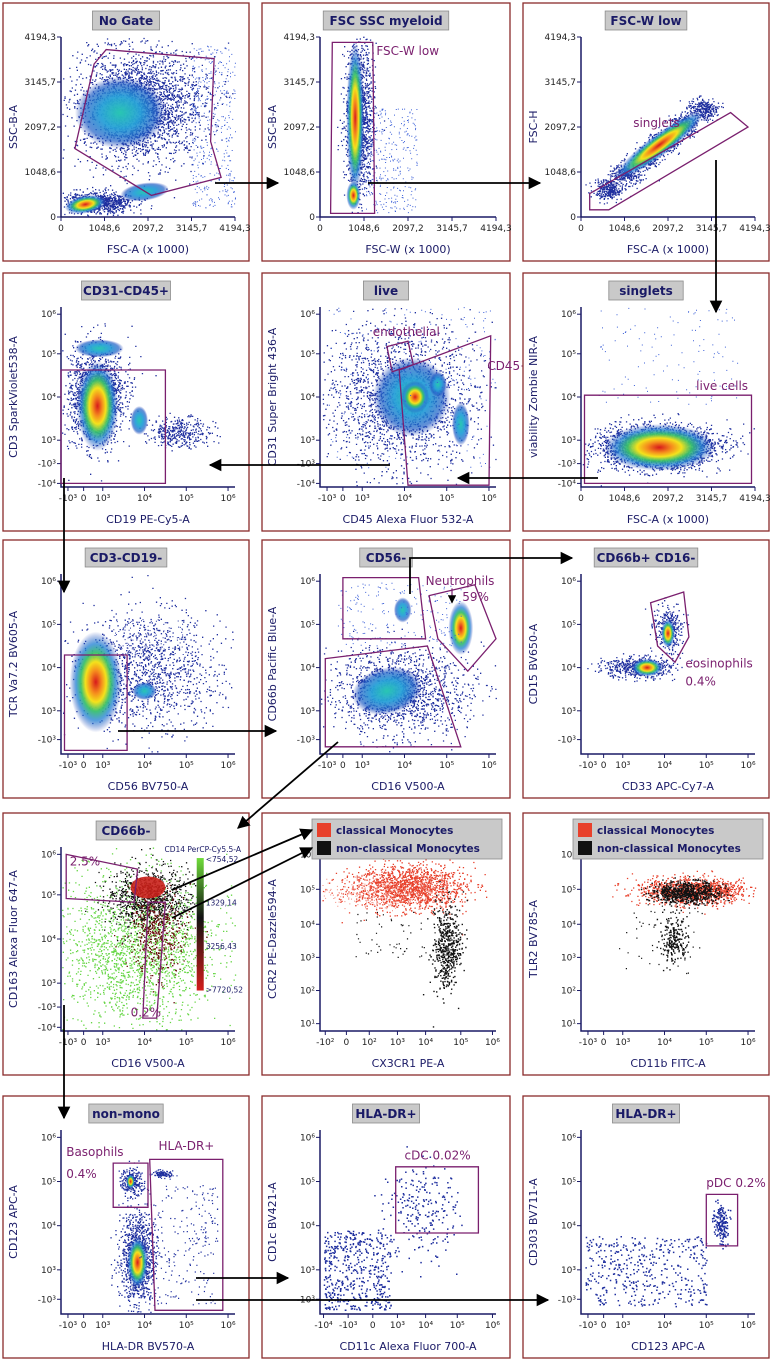 Image resolution: width=772 pixels, height=1361 pixels. Describe the element at coordinates (437, 1191) in the screenshot. I see `gates: cDC 0.02%` at that location.